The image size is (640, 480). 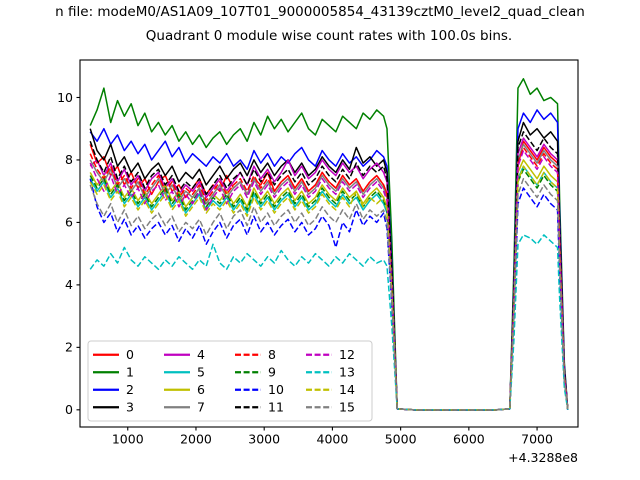 I want to click on legend-label-15: 15, so click(x=347, y=407).